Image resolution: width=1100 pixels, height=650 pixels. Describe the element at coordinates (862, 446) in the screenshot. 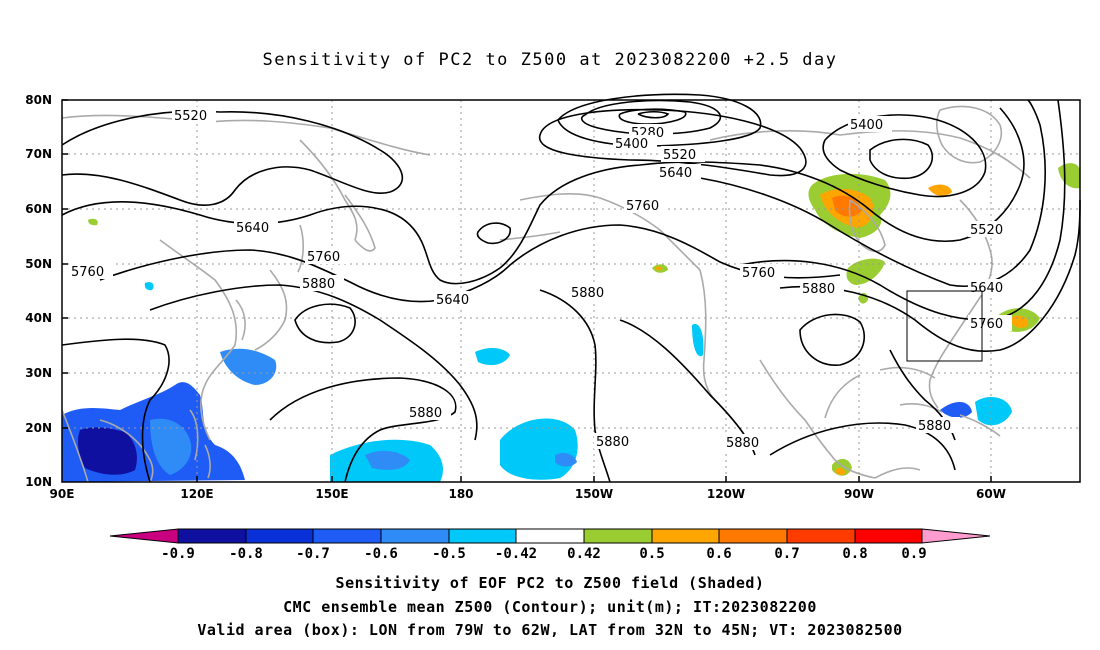

I see `contour-5880-gulf` at that location.